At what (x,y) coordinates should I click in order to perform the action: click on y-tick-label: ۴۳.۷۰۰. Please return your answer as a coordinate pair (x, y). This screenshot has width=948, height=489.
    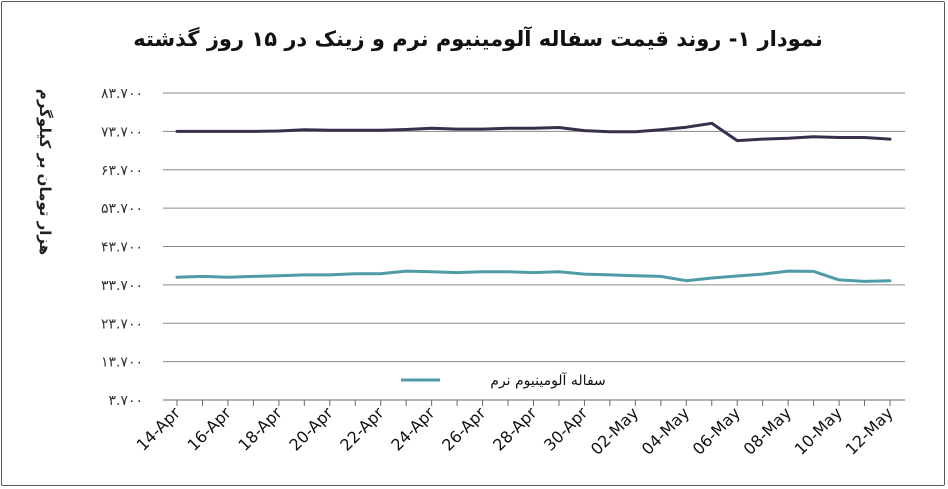
    Looking at the image, I should click on (122, 248).